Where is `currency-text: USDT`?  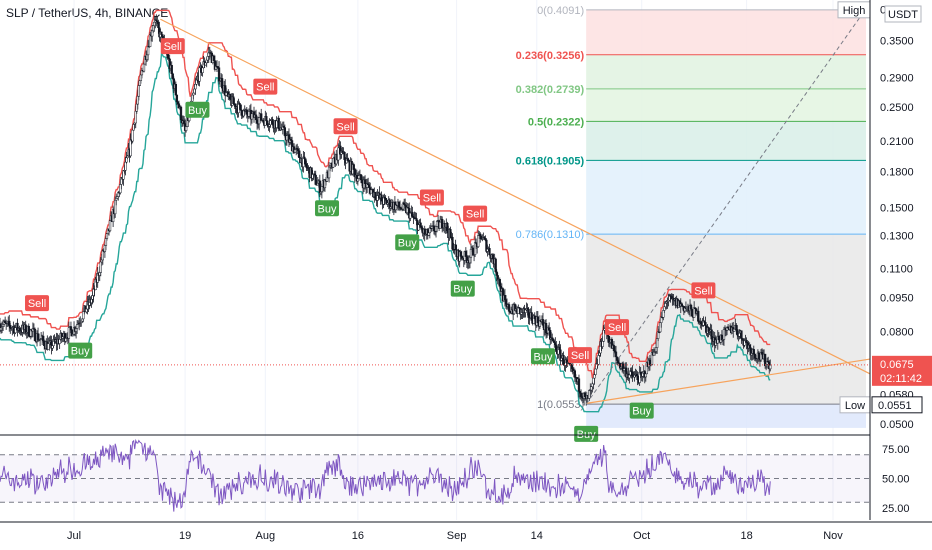 currency-text: USDT is located at coordinates (903, 15).